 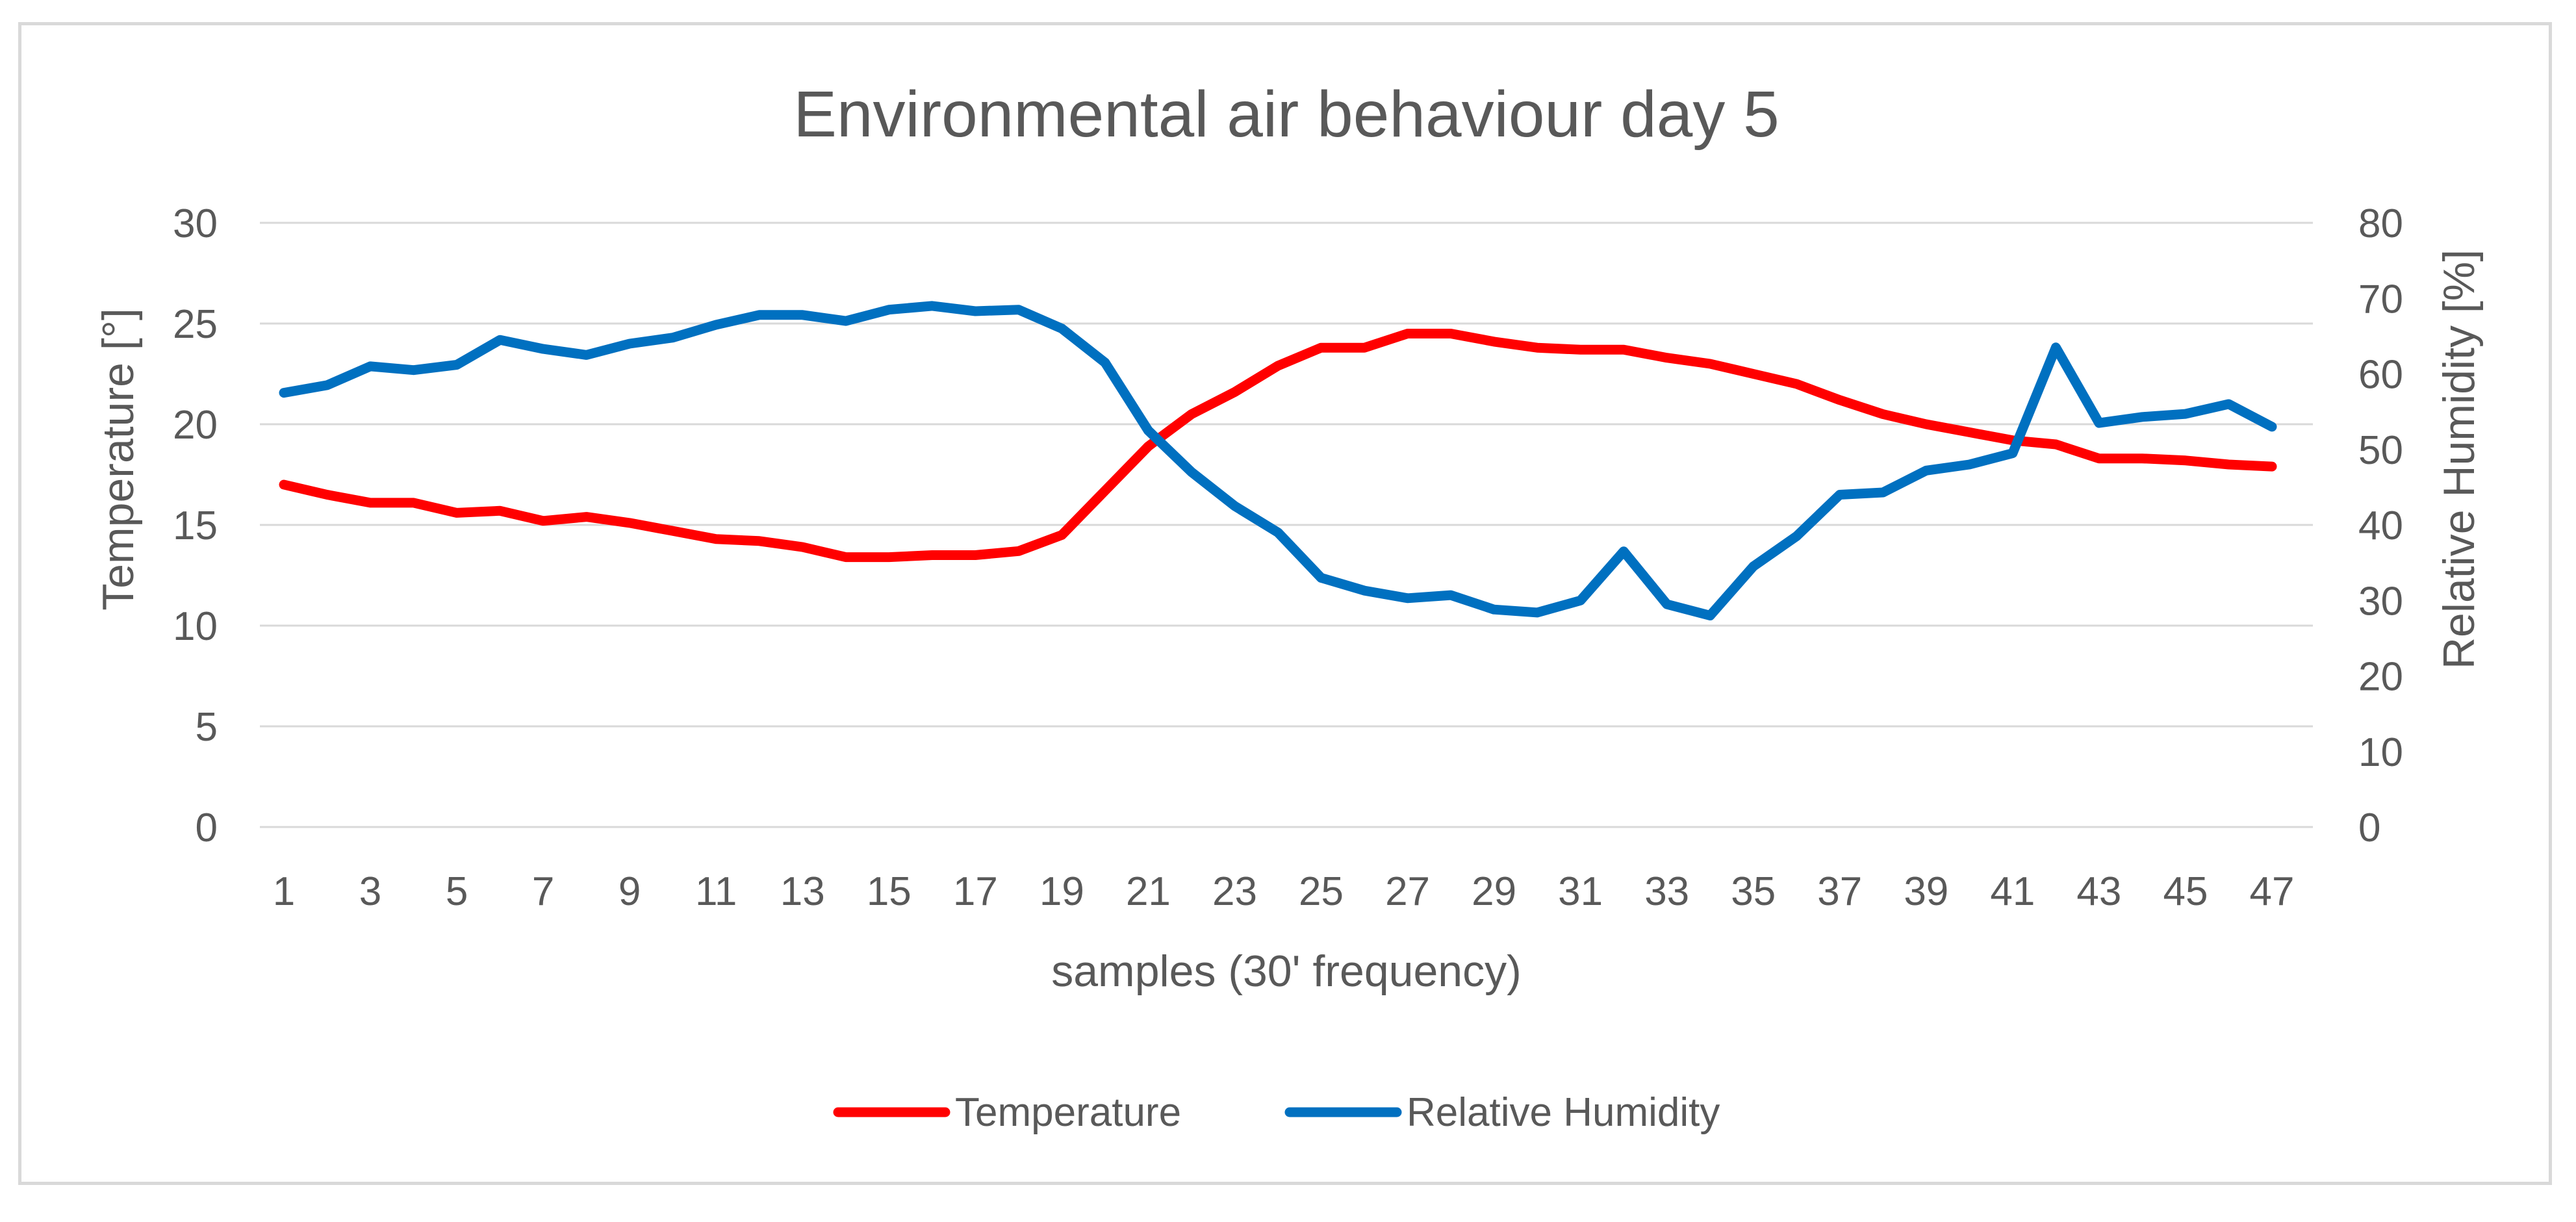 What do you see at coordinates (1926, 891) in the screenshot?
I see `x-tick-label: 39` at bounding box center [1926, 891].